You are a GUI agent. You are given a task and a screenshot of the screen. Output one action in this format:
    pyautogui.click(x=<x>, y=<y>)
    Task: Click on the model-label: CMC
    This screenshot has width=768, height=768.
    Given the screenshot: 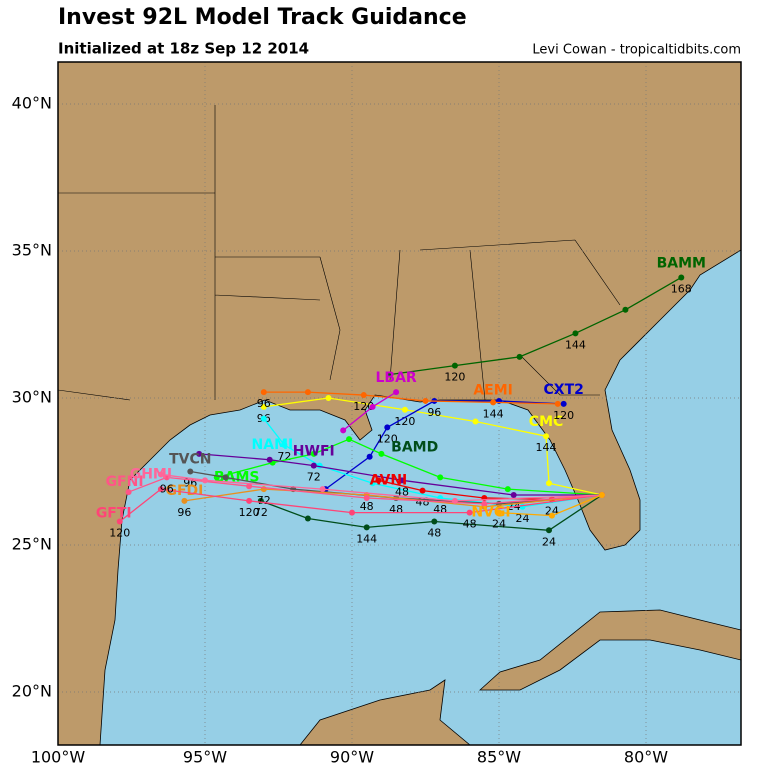 What is the action you would take?
    pyautogui.click(x=546, y=422)
    